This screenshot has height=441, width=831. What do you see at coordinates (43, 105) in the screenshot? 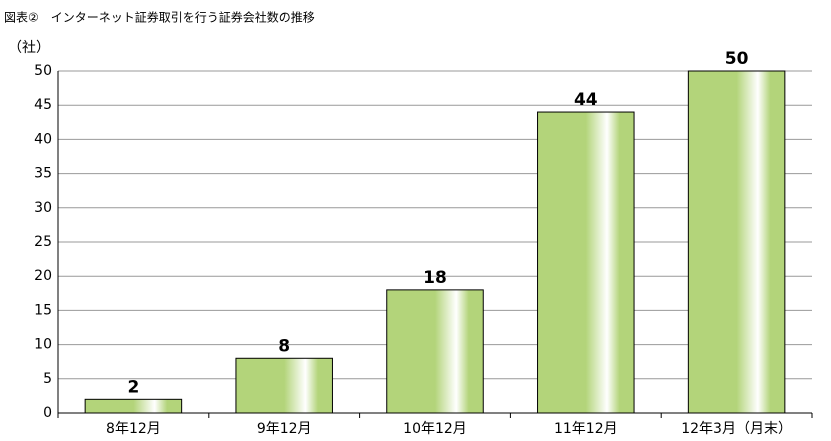
I see `y-tick-label: 45` at bounding box center [43, 105].